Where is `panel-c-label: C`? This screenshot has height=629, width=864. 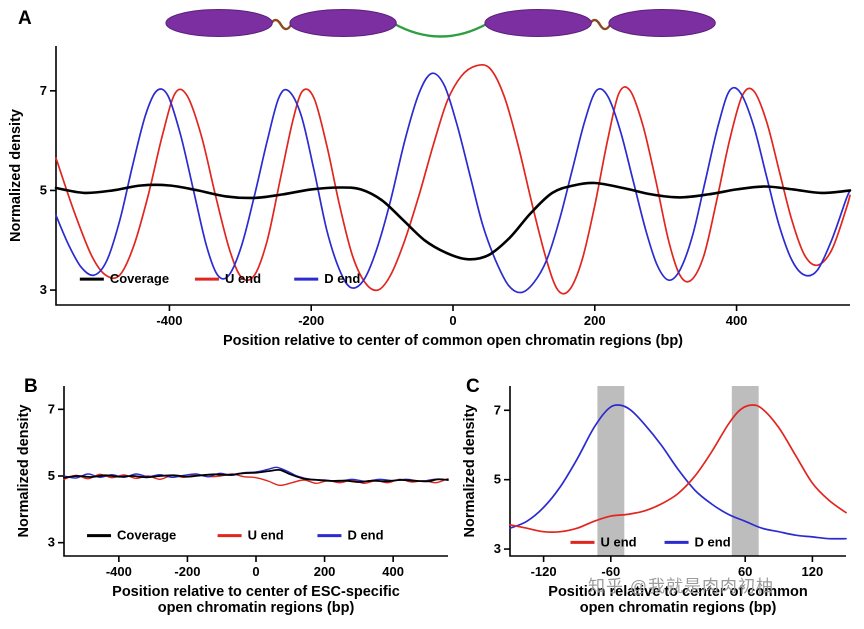
panel-c-label: C is located at coordinates (473, 386).